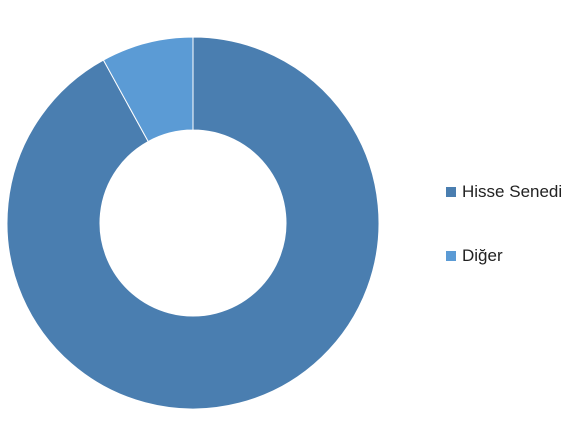  I want to click on legend-label-diger: Diğer, so click(482, 255).